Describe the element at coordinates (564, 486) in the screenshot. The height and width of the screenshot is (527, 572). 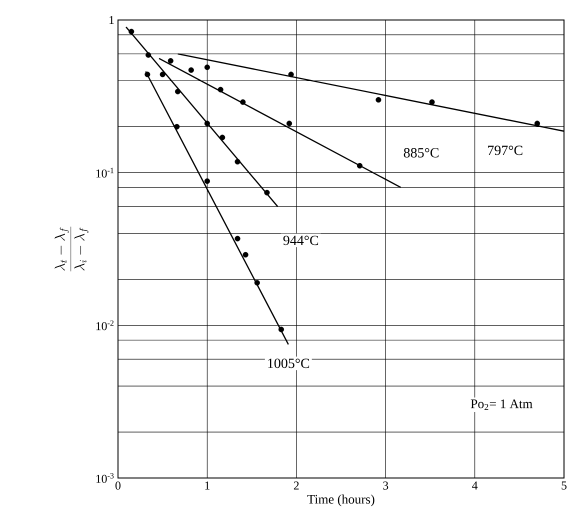
I see `x-tick-label: 5` at that location.